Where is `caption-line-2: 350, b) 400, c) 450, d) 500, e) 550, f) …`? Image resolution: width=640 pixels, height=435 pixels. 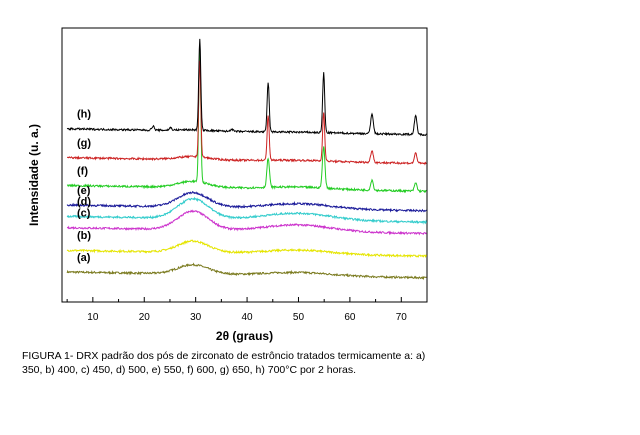
caption-line-2: 350, b) 400, c) 450, d) 500, e) 550, f) … is located at coordinates (189, 370).